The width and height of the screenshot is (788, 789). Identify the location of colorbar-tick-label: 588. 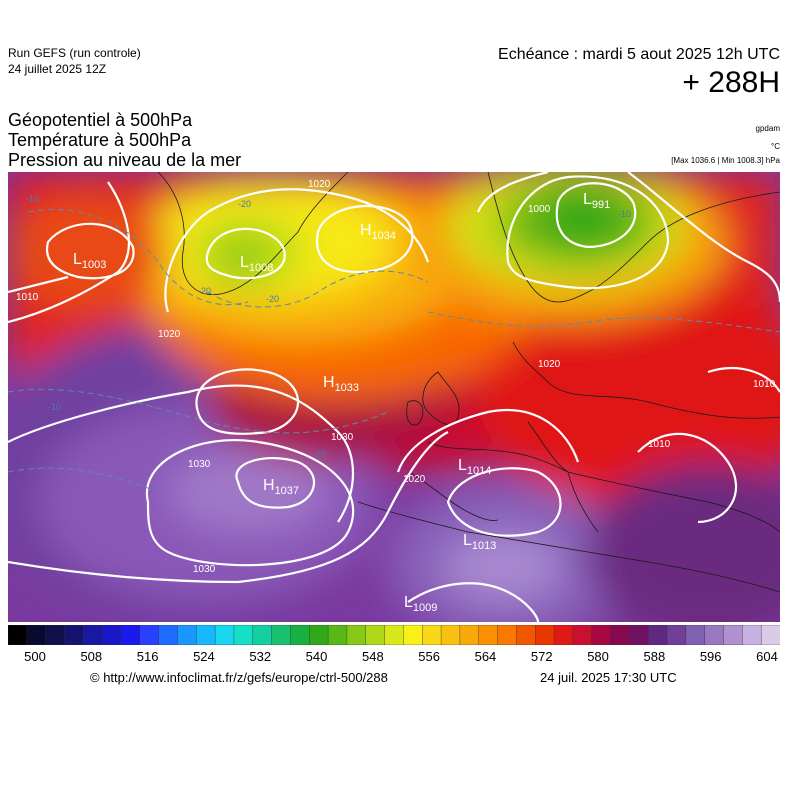
(654, 656).